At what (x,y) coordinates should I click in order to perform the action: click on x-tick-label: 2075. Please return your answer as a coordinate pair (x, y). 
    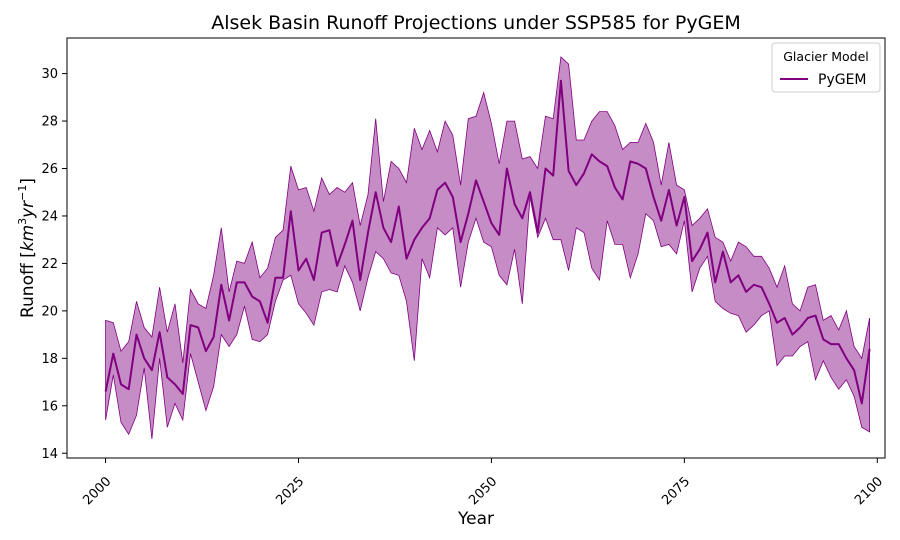
    Looking at the image, I should click on (676, 491).